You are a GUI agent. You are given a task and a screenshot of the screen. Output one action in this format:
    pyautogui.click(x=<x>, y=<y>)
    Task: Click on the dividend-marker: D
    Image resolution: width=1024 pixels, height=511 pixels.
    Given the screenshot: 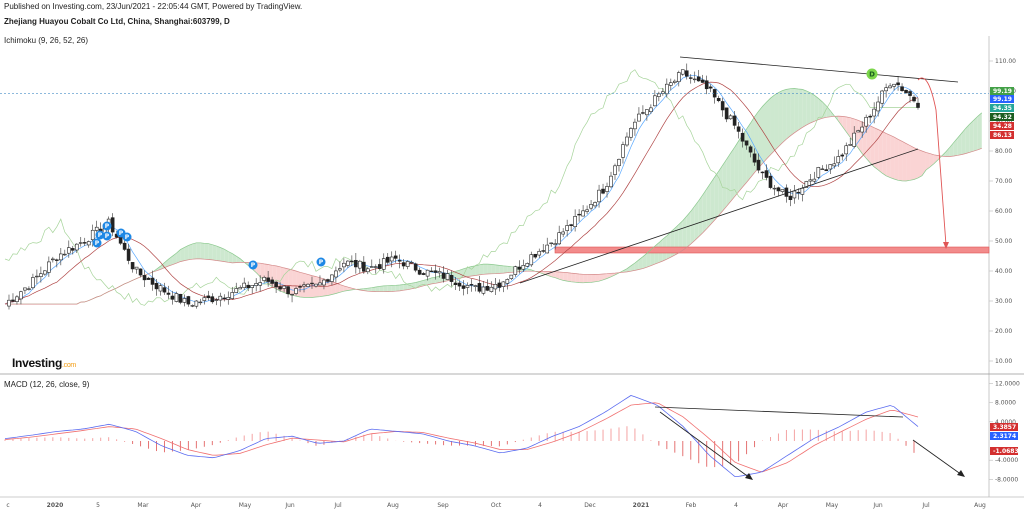 What is the action you would take?
    pyautogui.click(x=872, y=74)
    